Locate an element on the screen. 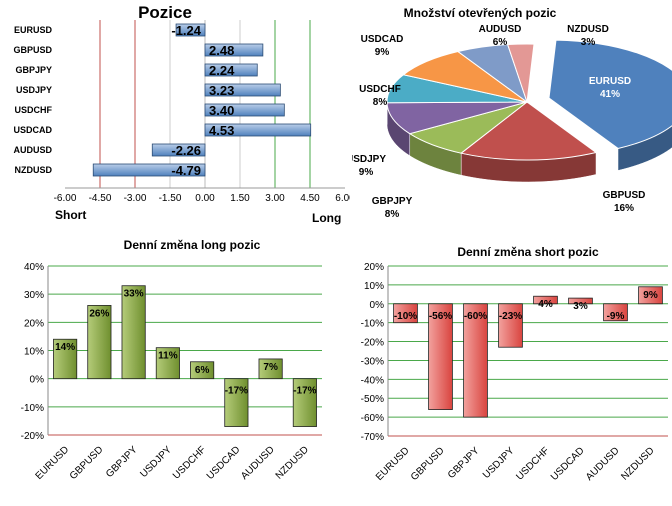 The height and width of the screenshot is (506, 672). pie-label-name: GBPUSD is located at coordinates (624, 195).